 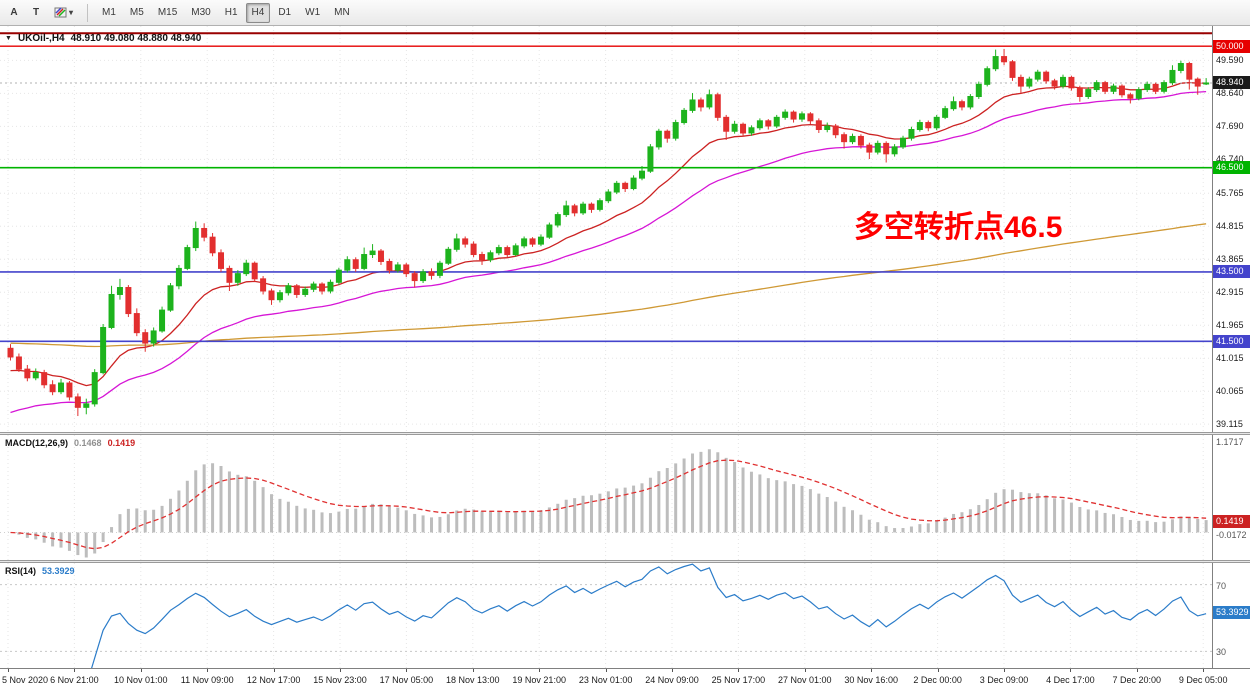 I want to click on timeframe-m15-button: M15, so click(x=167, y=13).